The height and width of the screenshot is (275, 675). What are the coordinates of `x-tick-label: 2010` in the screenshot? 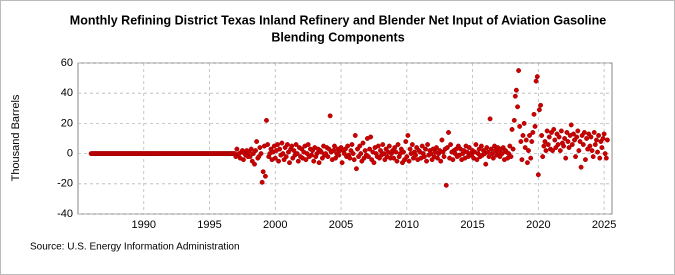 It's located at (407, 225).